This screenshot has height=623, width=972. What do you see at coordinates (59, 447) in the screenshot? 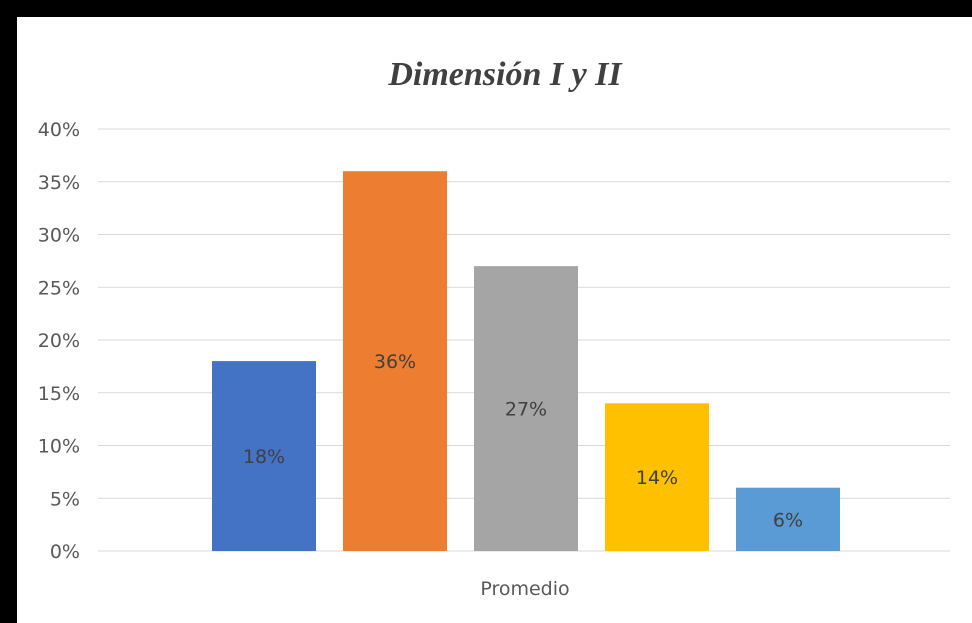
I see `y-tick-label: 10%` at bounding box center [59, 447].